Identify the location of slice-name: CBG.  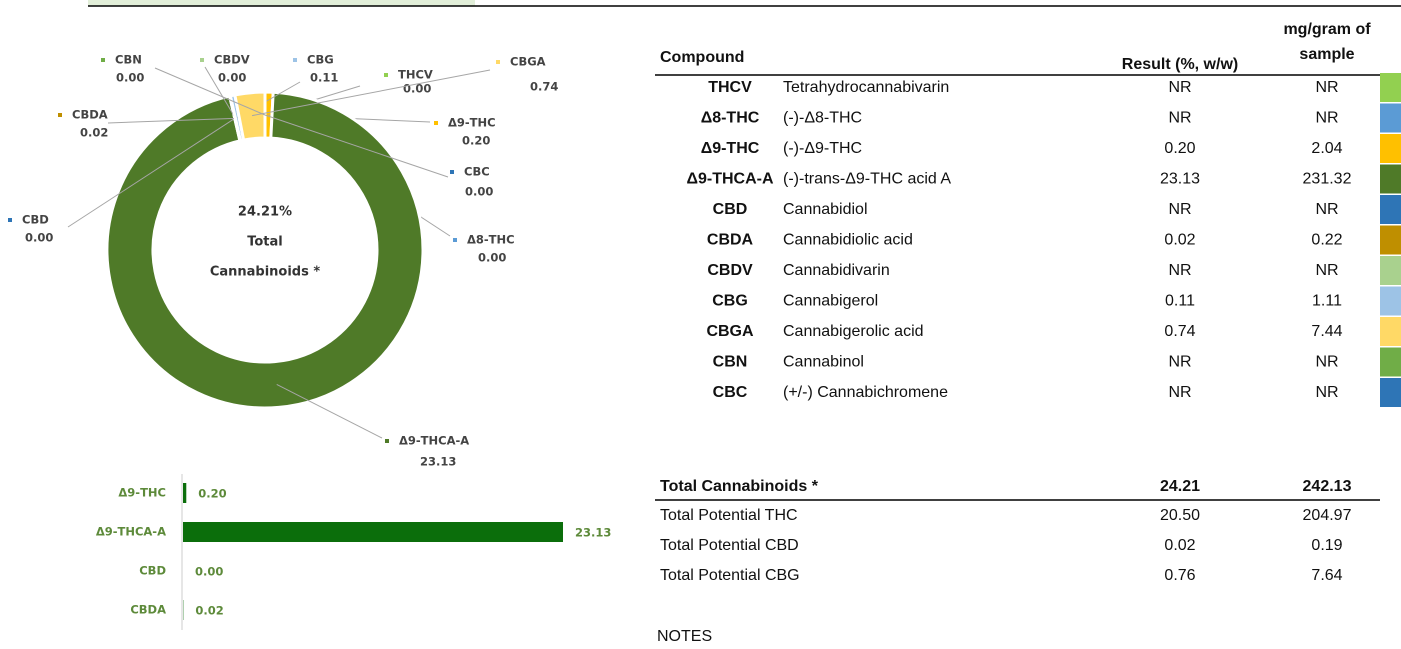
(320, 60).